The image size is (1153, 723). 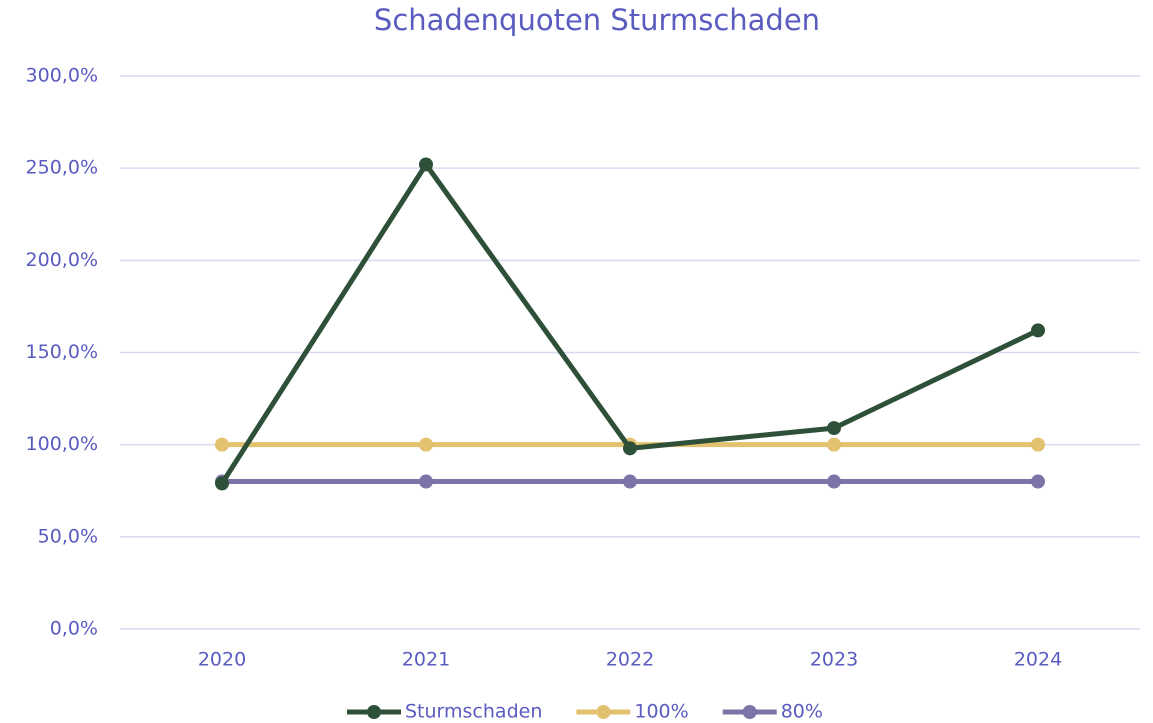 What do you see at coordinates (222, 660) in the screenshot?
I see `x-tick-label: 2020` at bounding box center [222, 660].